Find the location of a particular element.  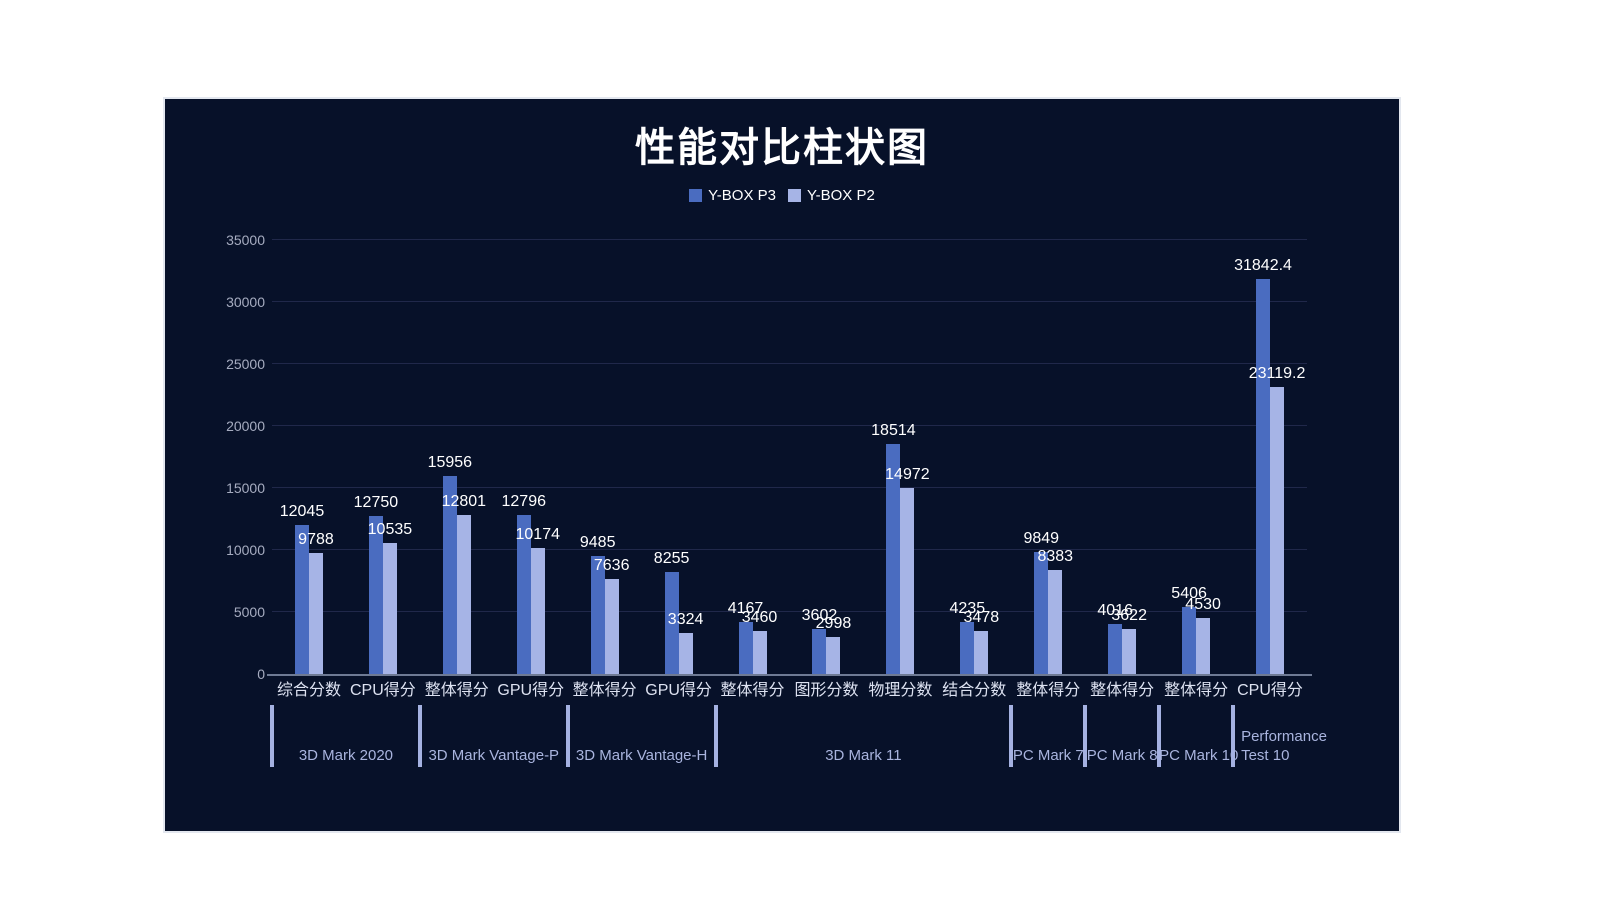

value-label-p2-13: 23119.2 is located at coordinates (1277, 374).